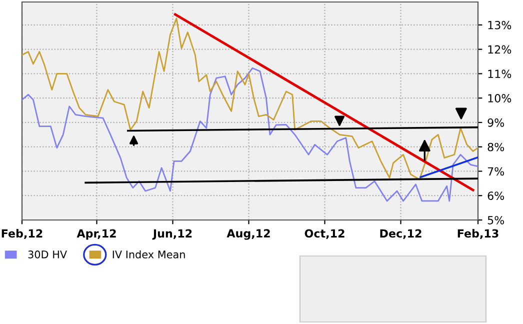  I want to click on x-tick-label: Feb,13, so click(478, 234).